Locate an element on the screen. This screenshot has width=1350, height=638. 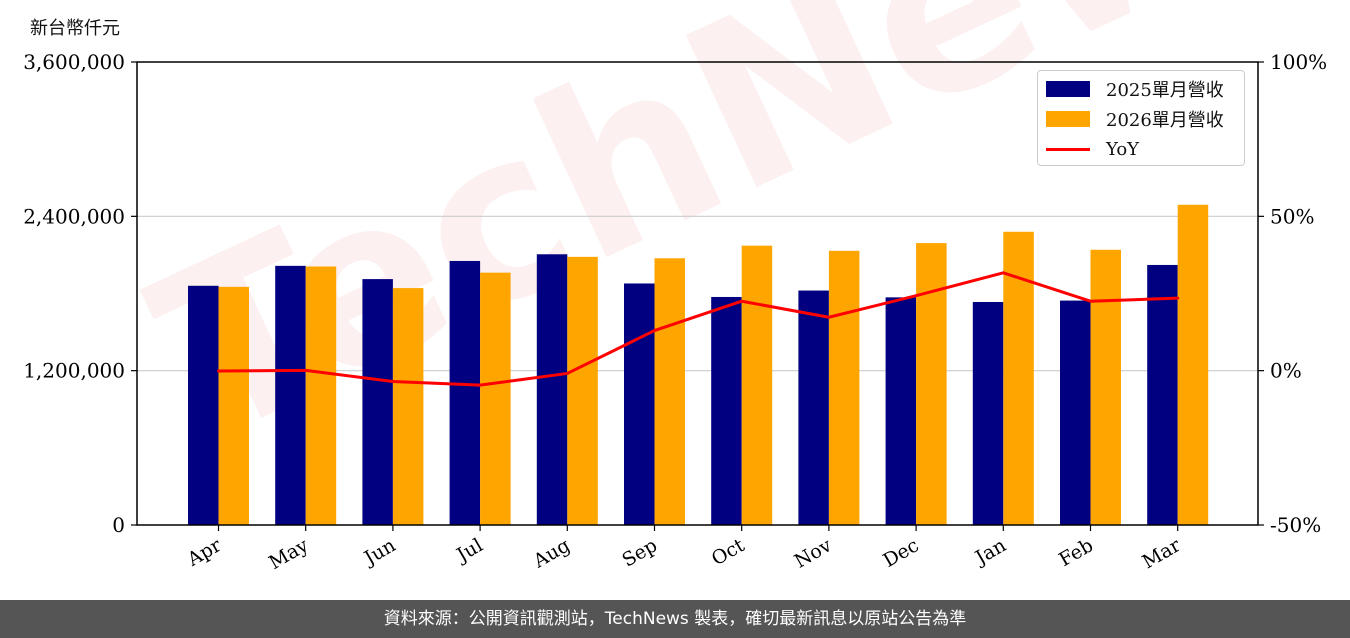
legend-label-2026: 2026單月營收 is located at coordinates (1165, 120).